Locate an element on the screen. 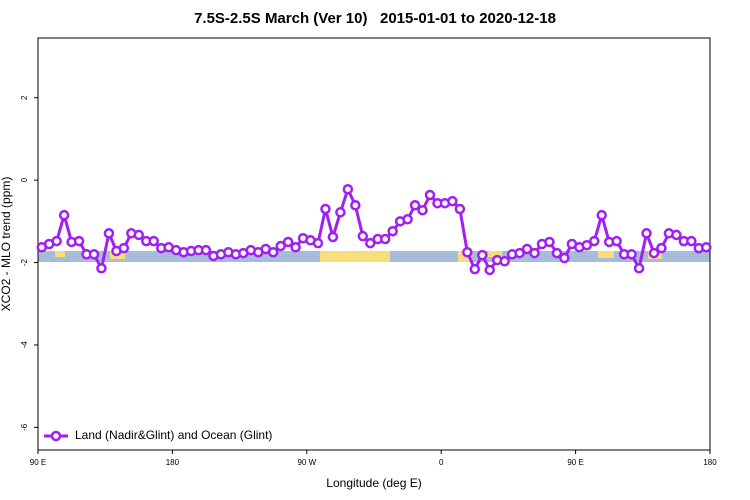 The height and width of the screenshot is (500, 750). y-tick-label: -6 is located at coordinates (24, 427).